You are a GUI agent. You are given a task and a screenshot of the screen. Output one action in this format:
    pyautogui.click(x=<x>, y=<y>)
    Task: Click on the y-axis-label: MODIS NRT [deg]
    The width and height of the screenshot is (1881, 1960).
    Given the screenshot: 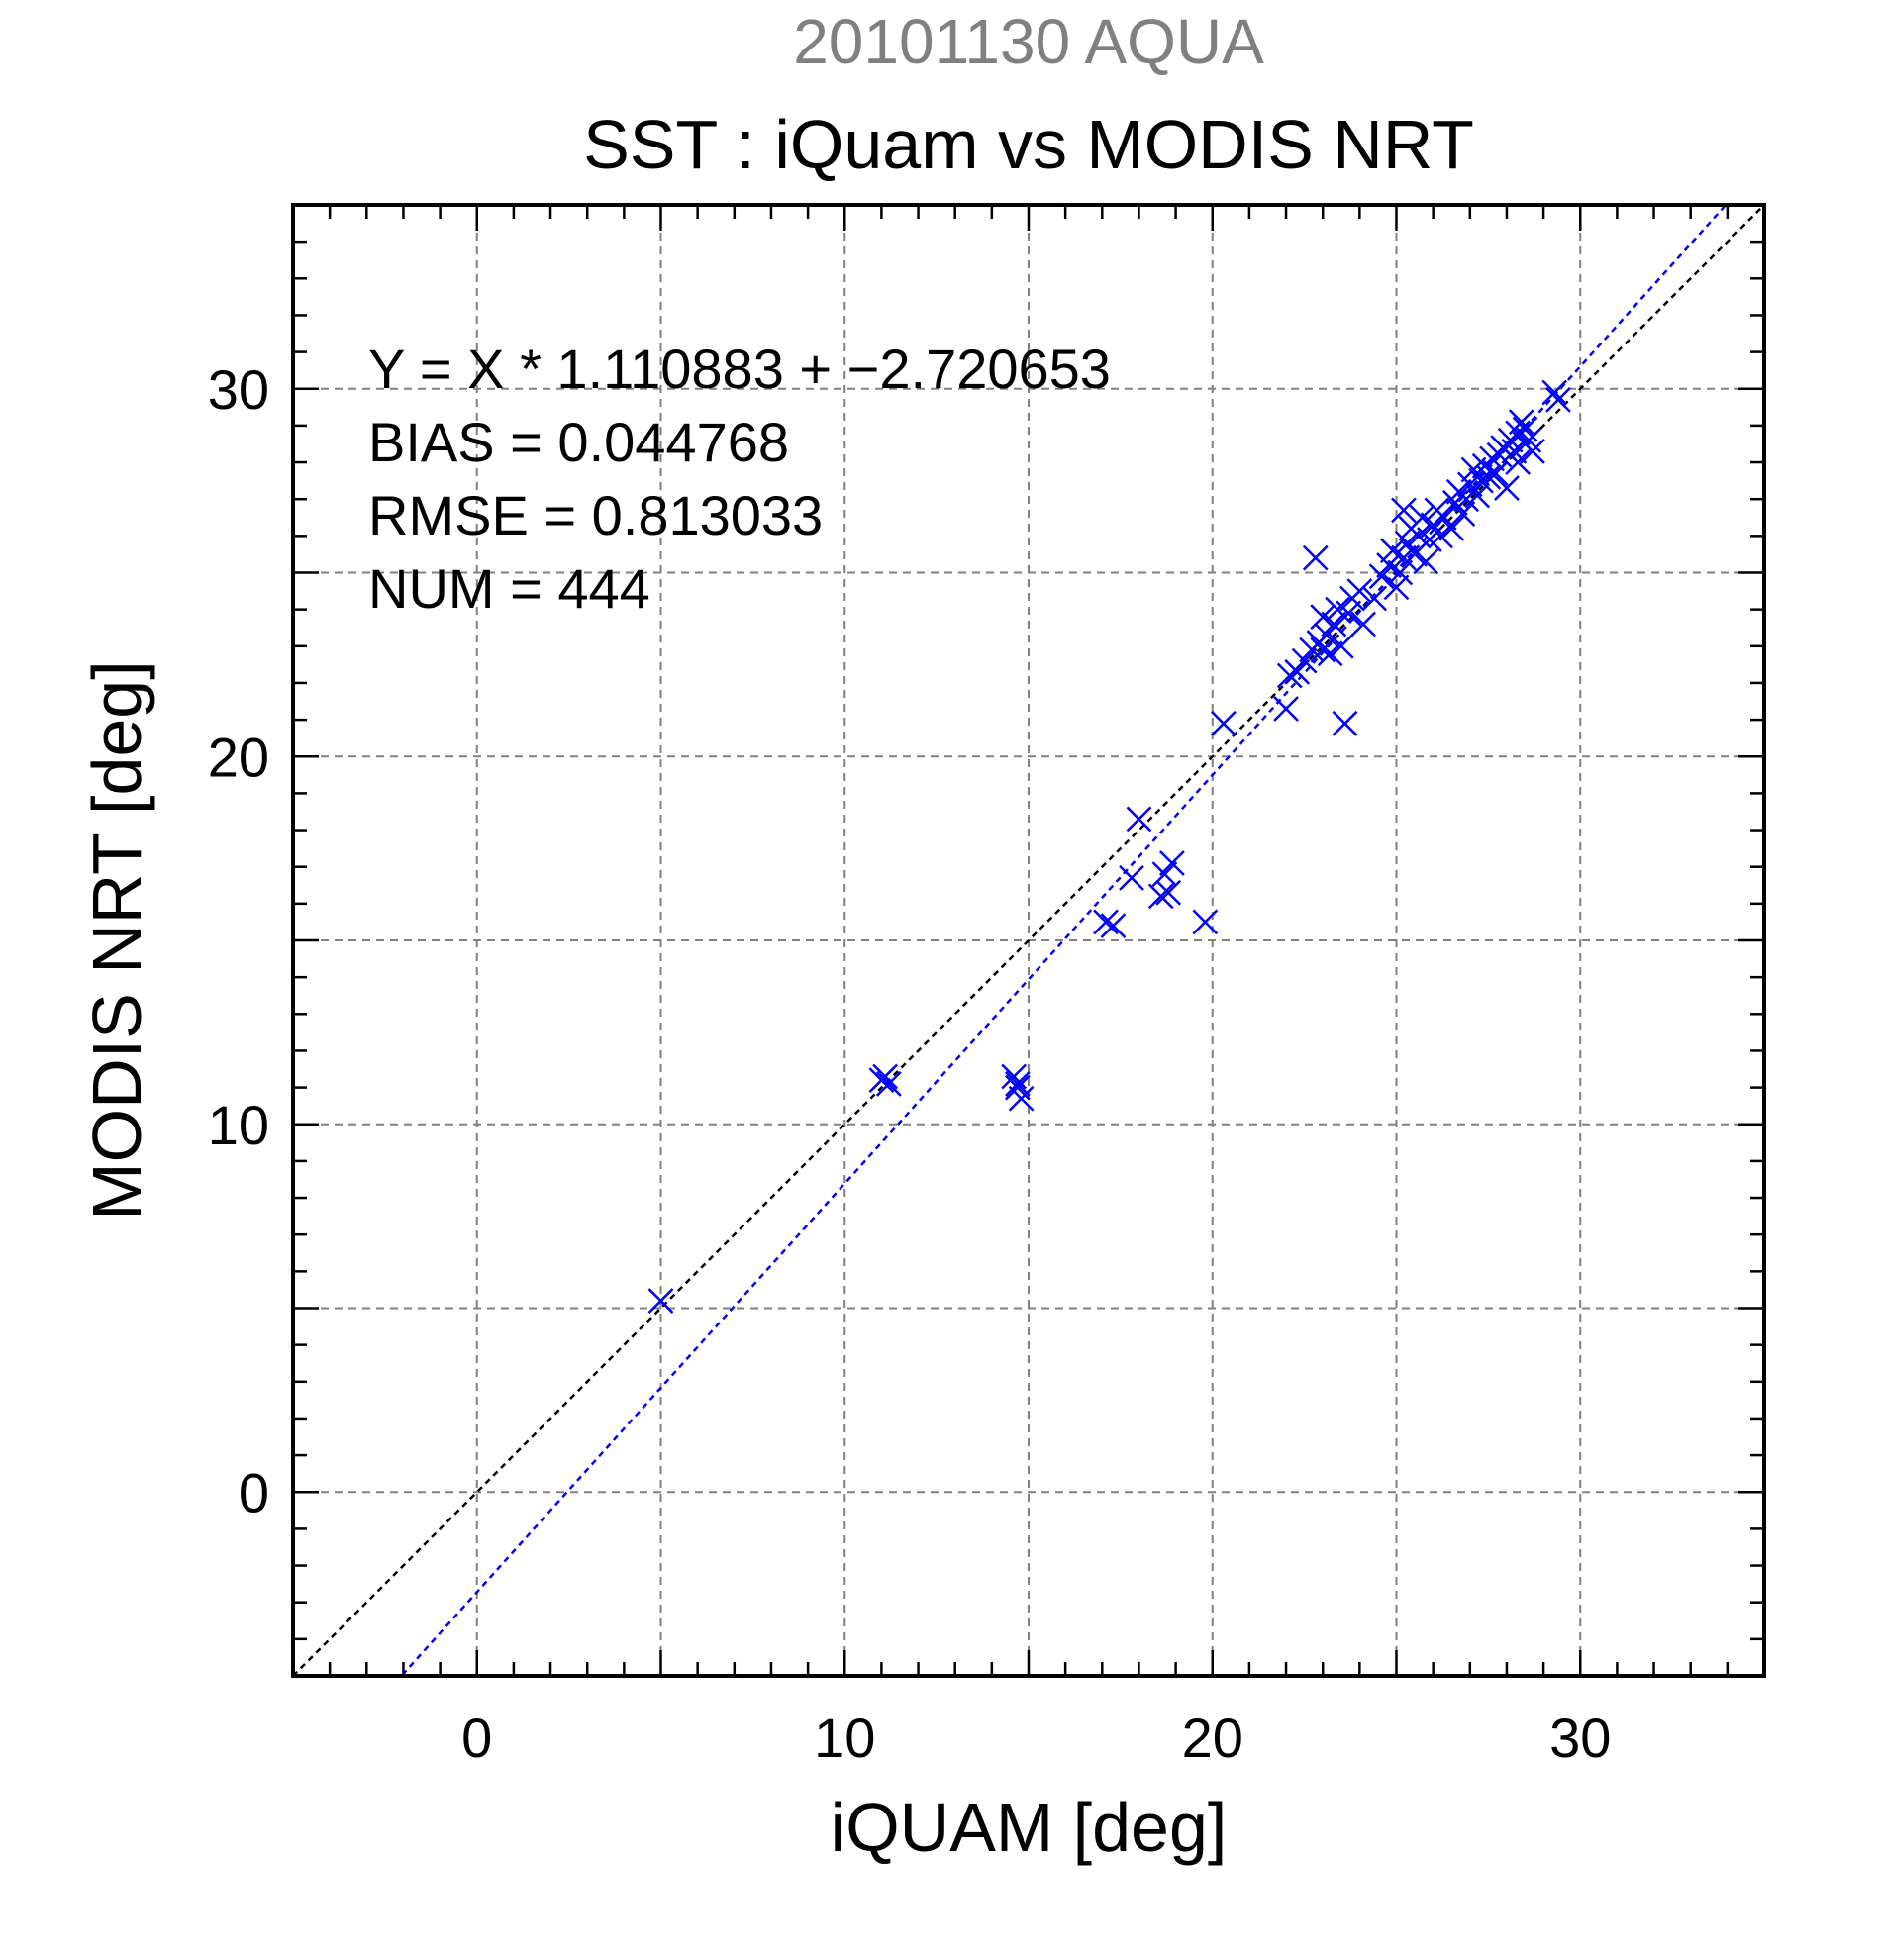 What is the action you would take?
    pyautogui.click(x=116, y=940)
    